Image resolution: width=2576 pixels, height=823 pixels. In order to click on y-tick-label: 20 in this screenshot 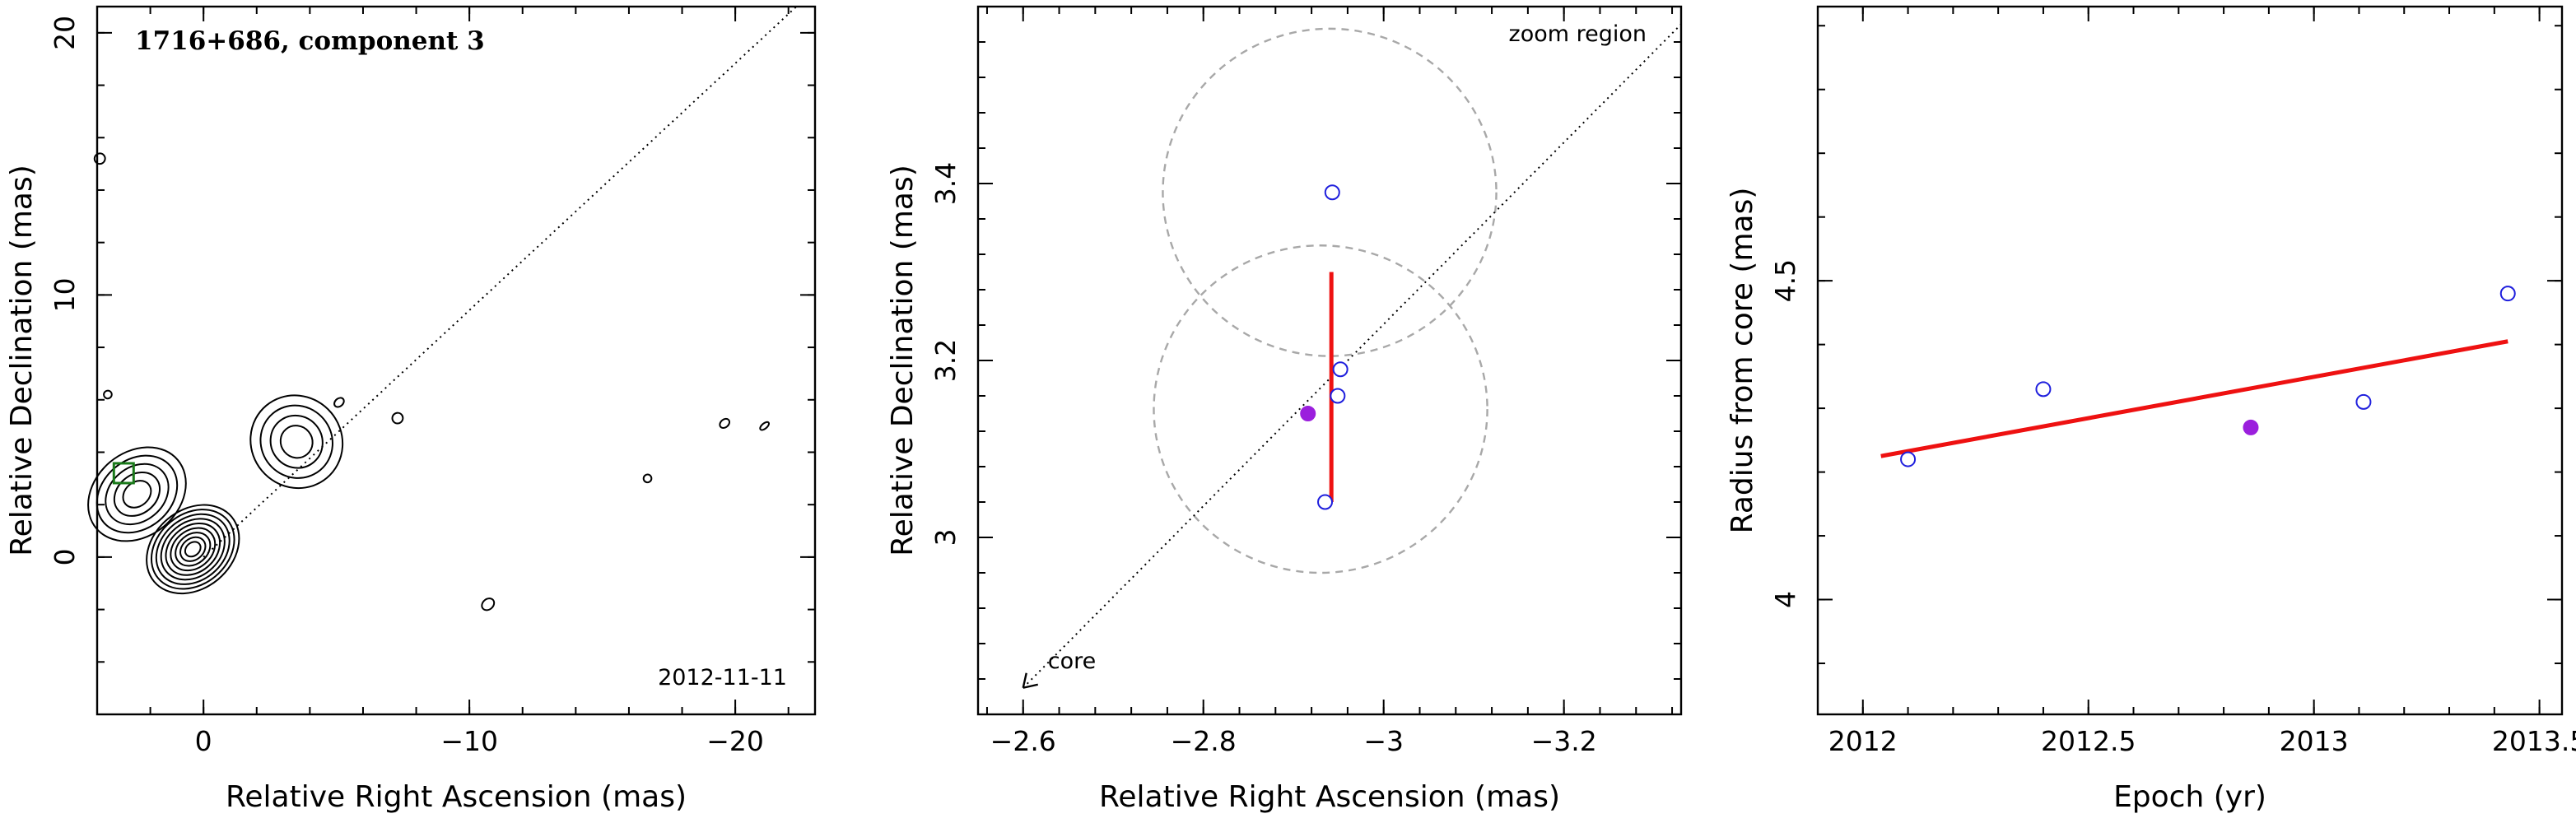, I will do `click(65, 33)`.